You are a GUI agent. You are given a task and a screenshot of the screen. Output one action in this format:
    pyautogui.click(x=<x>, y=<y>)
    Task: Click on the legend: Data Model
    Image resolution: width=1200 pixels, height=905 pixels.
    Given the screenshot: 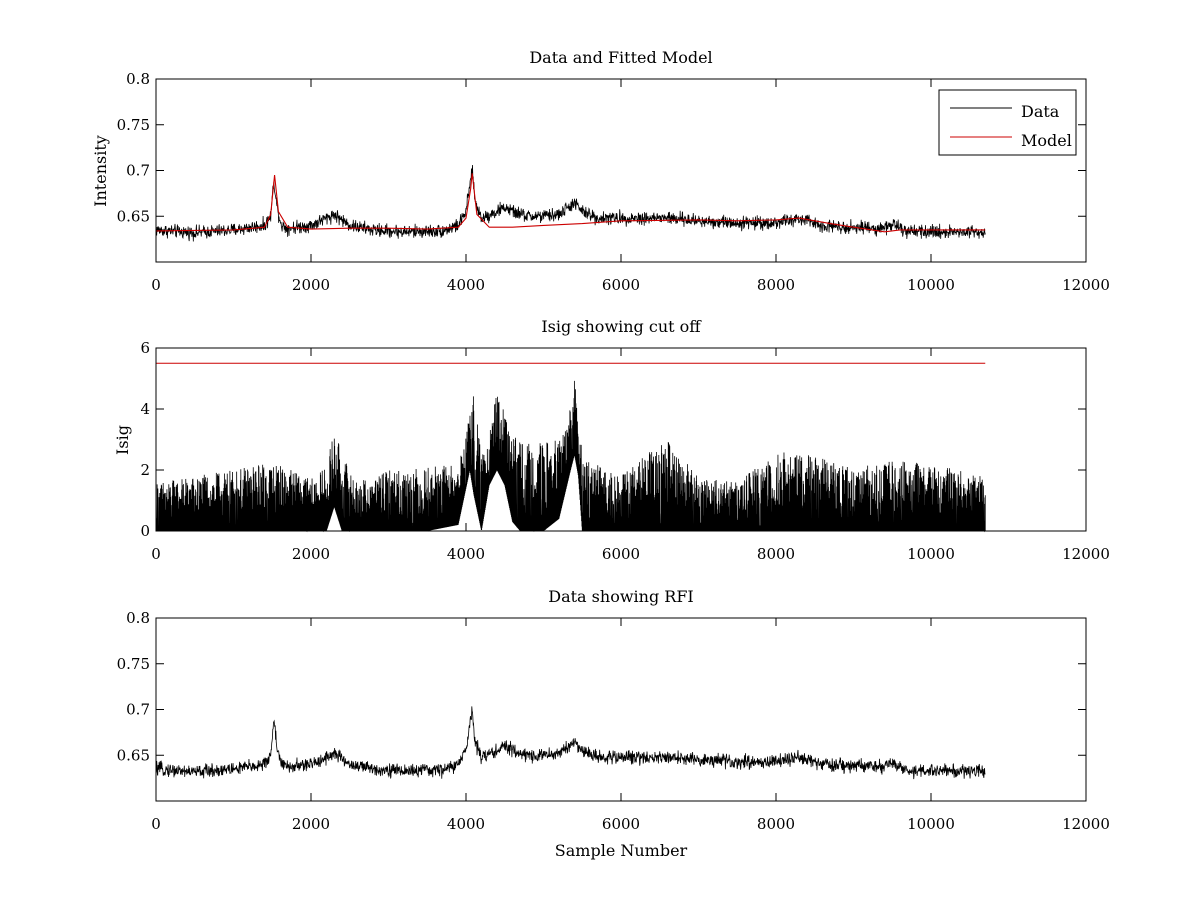 What is the action you would take?
    pyautogui.click(x=1007, y=122)
    